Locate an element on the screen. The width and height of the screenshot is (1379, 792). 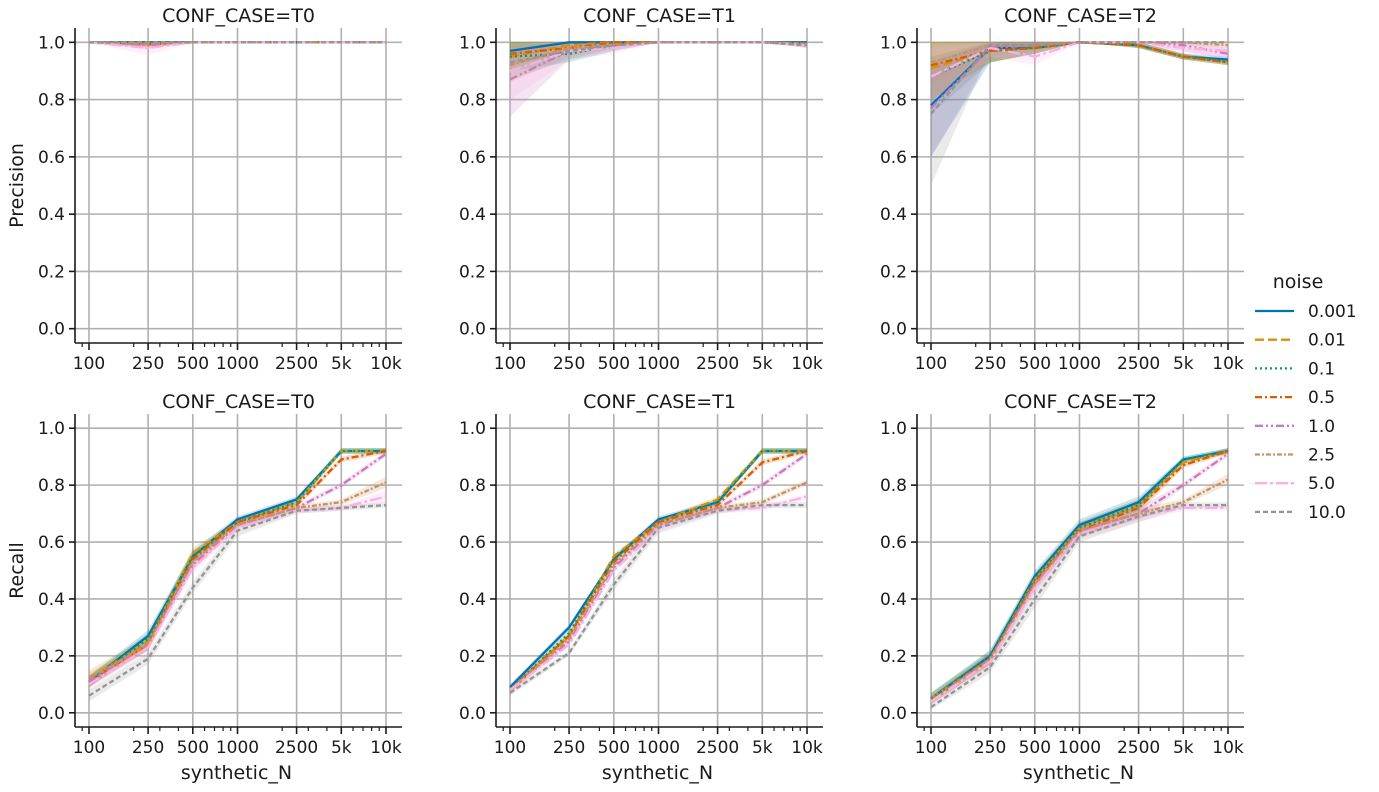
ci-band-noise-0.5 is located at coordinates (1079, 71).